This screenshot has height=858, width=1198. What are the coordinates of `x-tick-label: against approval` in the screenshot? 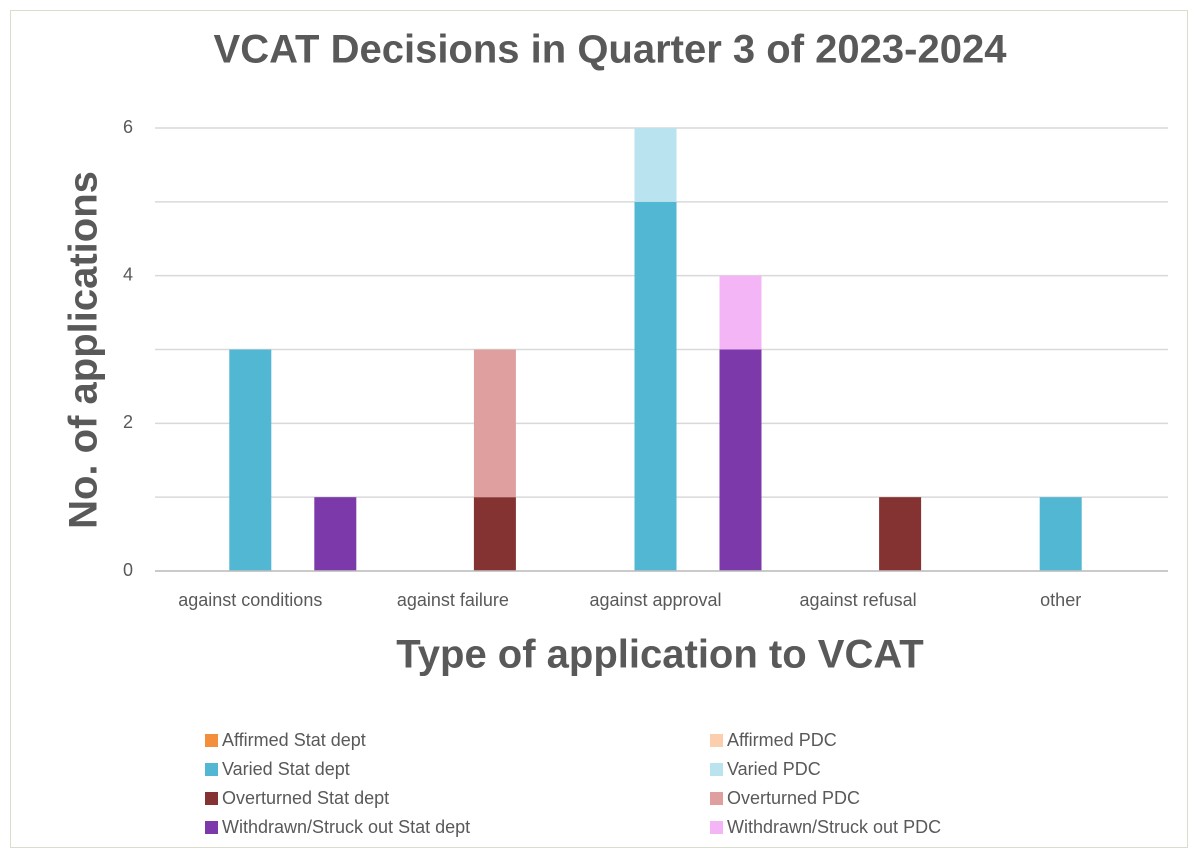 It's located at (655, 600).